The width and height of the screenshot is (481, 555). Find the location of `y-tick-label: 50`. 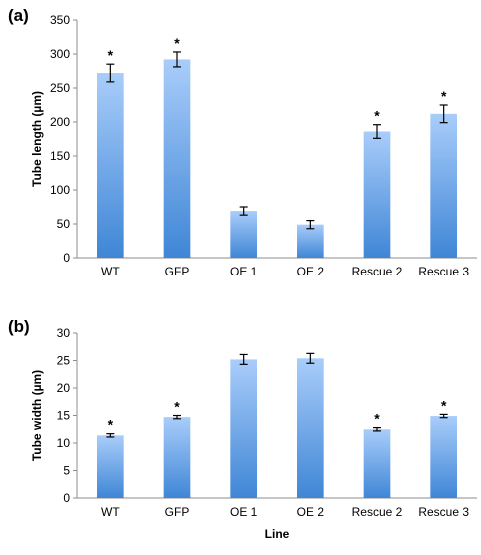

y-tick-label: 50 is located at coordinates (64, 224).